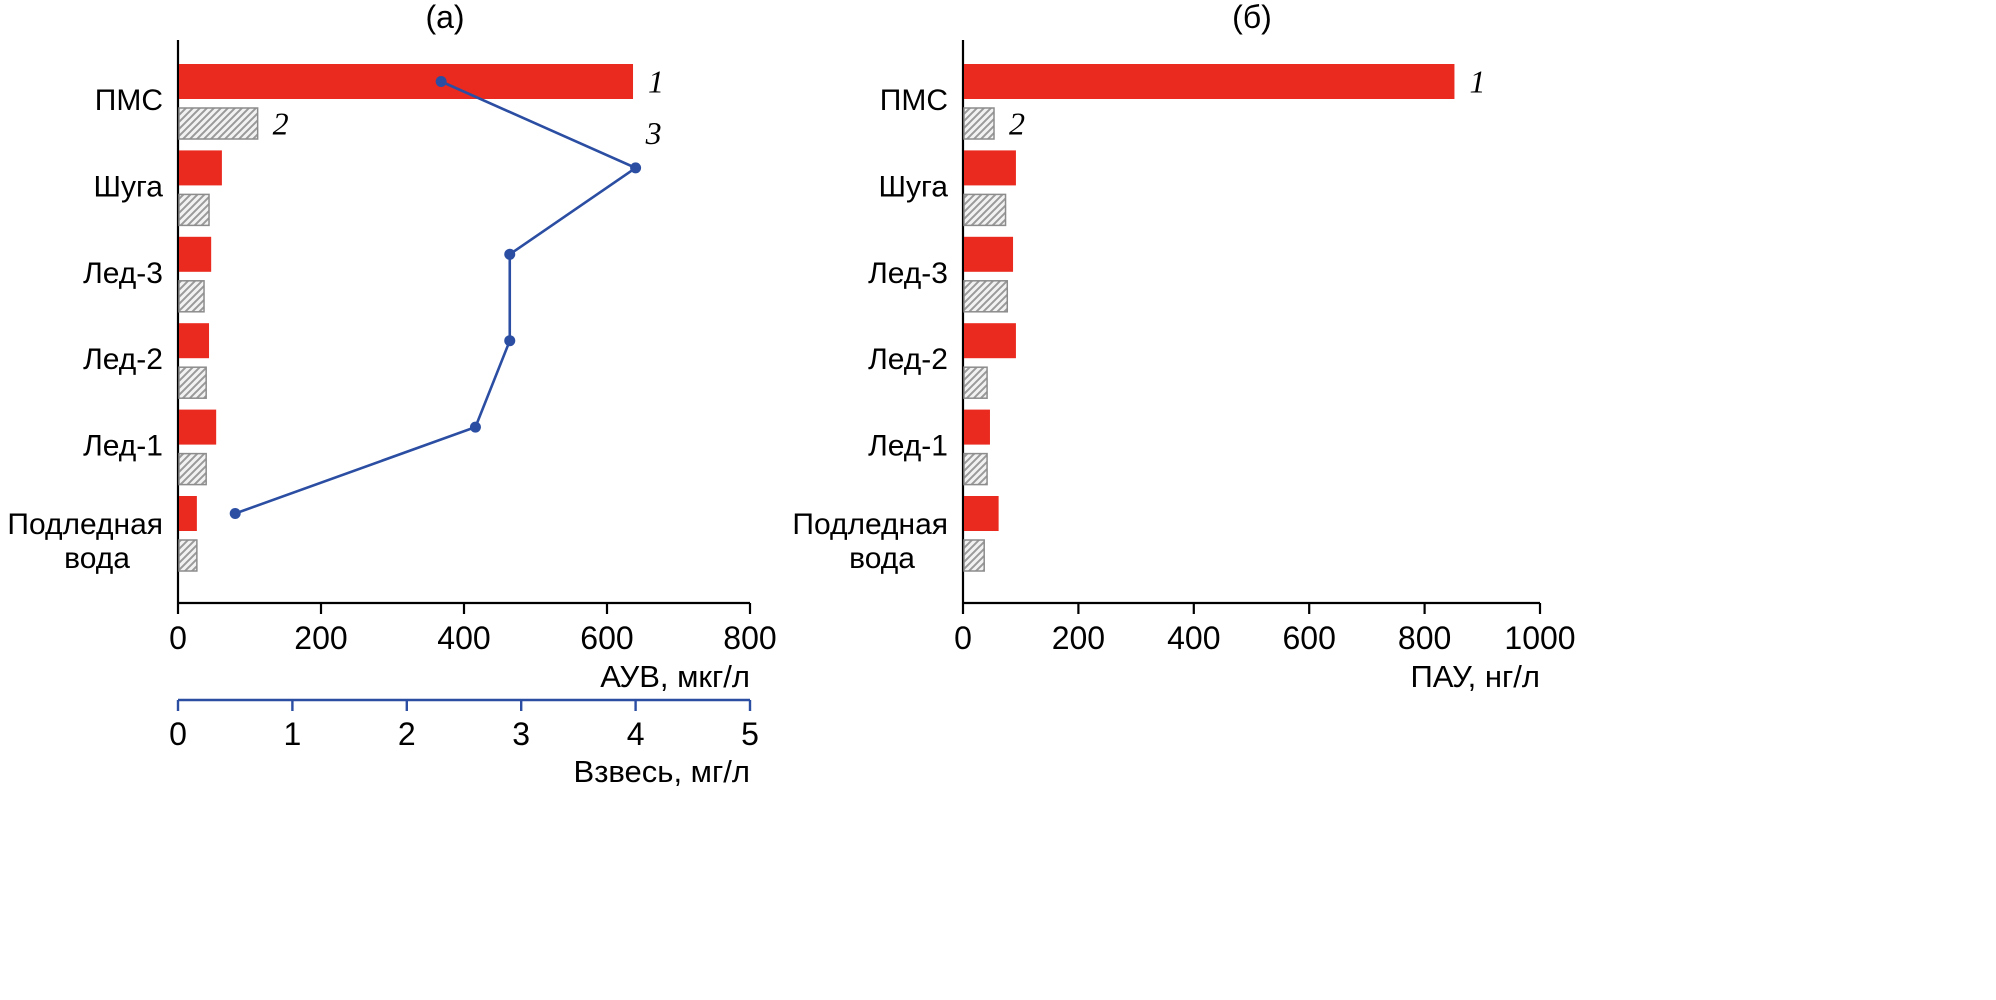 This screenshot has height=1000, width=1996. What do you see at coordinates (1475, 676) in the screenshot?
I see `panel-b-x-axis-title: ПАУ, нг/л` at bounding box center [1475, 676].